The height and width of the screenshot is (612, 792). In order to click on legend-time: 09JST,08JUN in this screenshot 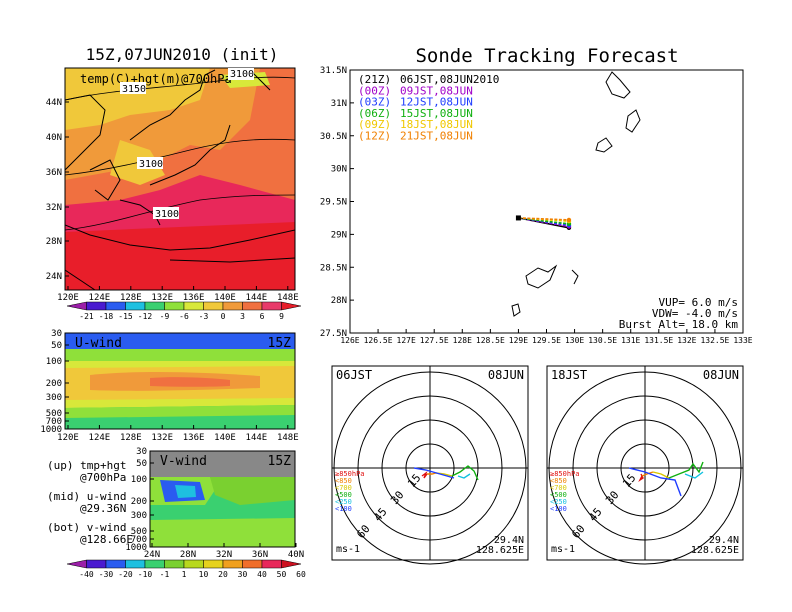, I will do `click(436, 90)`.